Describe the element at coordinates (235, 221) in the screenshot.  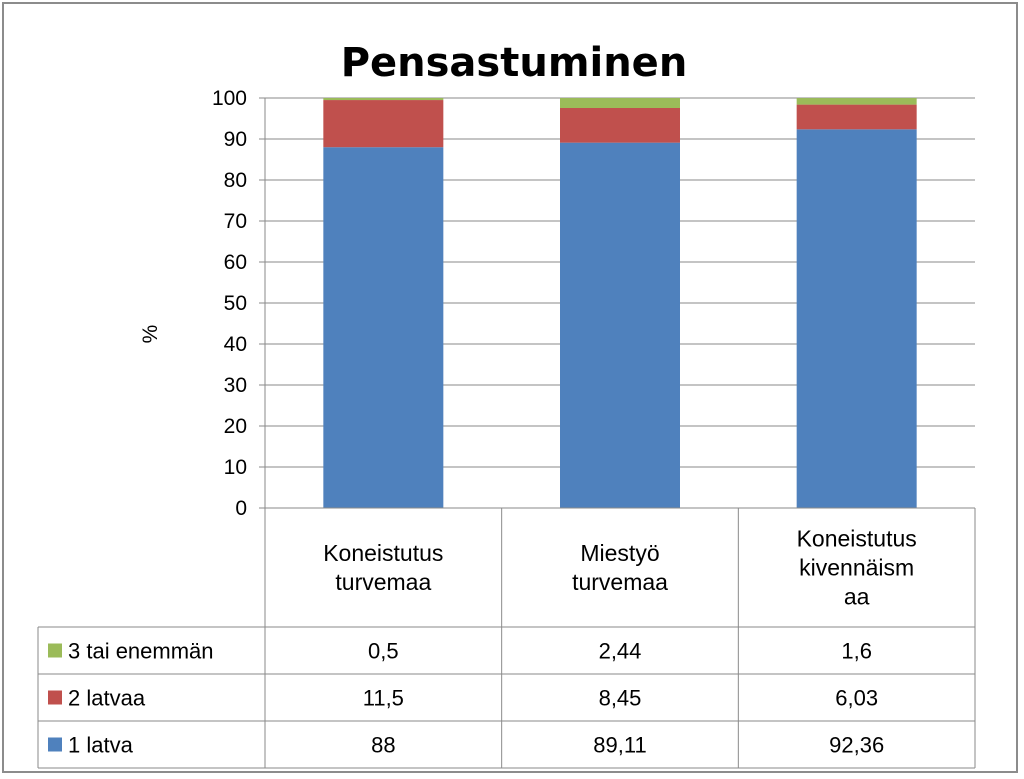
I see `y-tick-label: 70` at that location.